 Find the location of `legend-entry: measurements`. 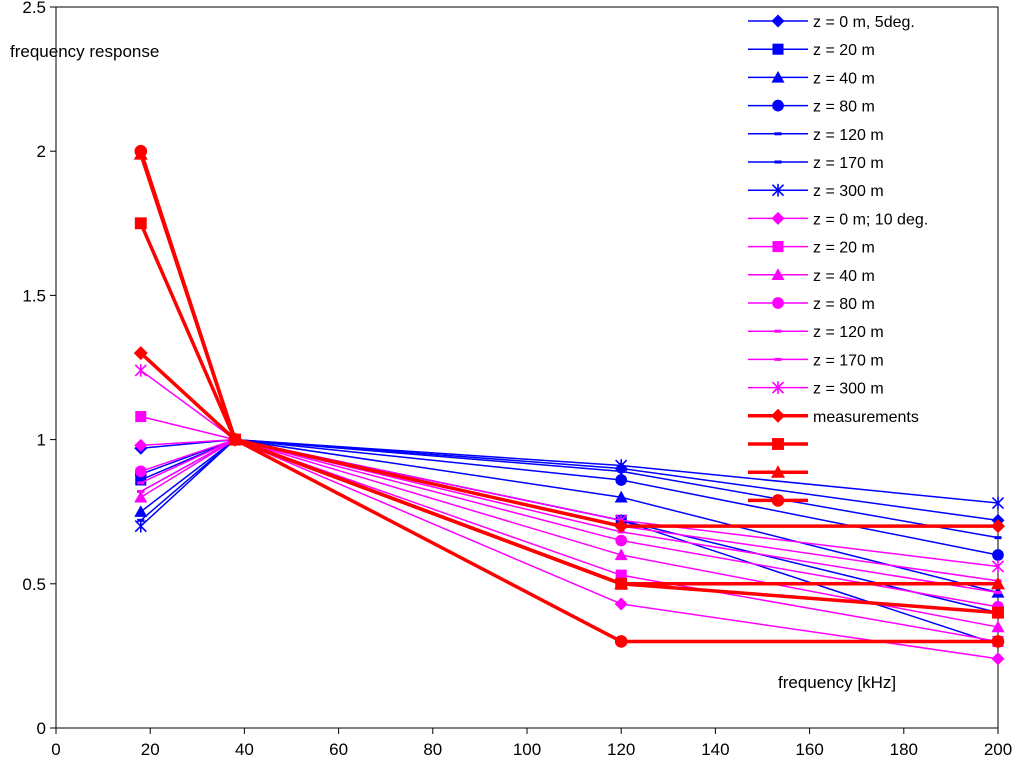

legend-entry: measurements is located at coordinates (833, 417).